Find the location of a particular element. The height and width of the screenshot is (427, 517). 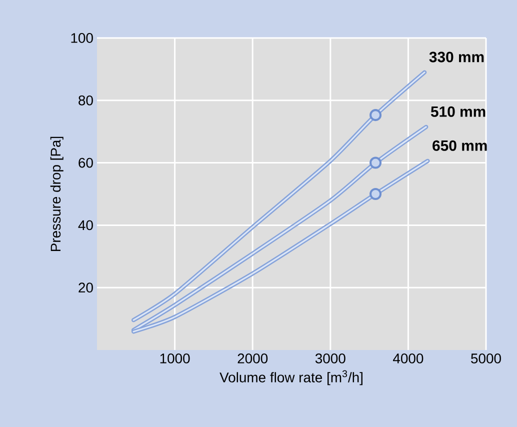

y-tick-label: 60 is located at coordinates (85, 163).